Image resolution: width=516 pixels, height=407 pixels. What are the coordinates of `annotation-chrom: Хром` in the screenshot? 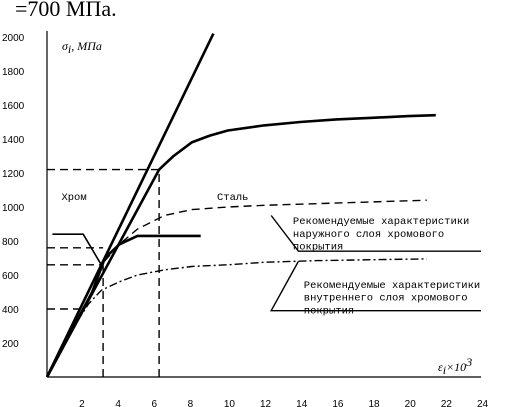 It's located at (73, 198).